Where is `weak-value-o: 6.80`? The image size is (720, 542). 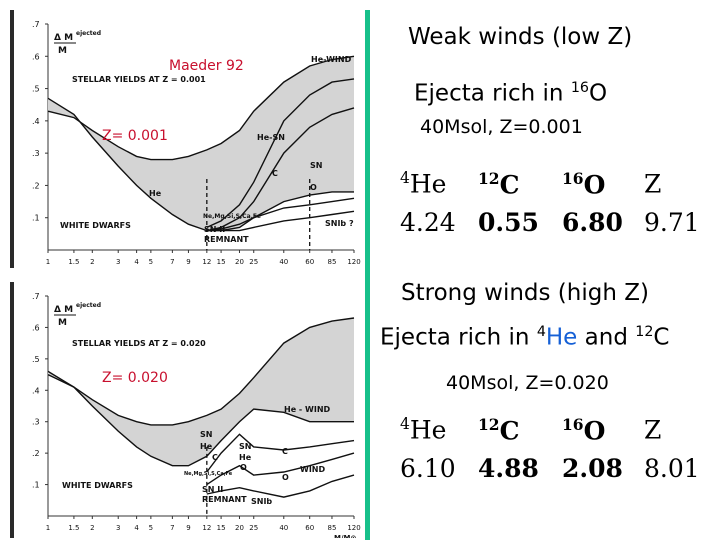
weak-value-o: 6.80 is located at coordinates (602, 222).